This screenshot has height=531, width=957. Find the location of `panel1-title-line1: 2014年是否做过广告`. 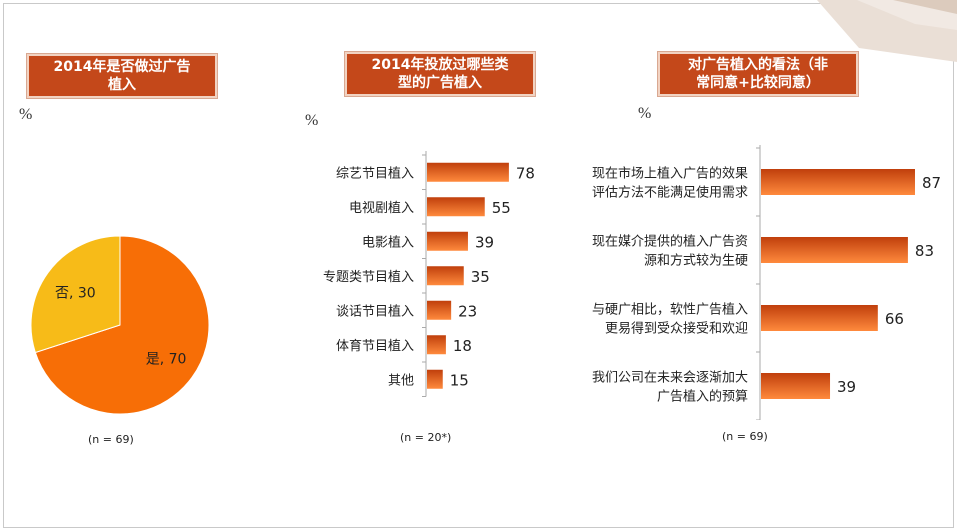

panel1-title-line1: 2014年是否做过广告 is located at coordinates (122, 67).